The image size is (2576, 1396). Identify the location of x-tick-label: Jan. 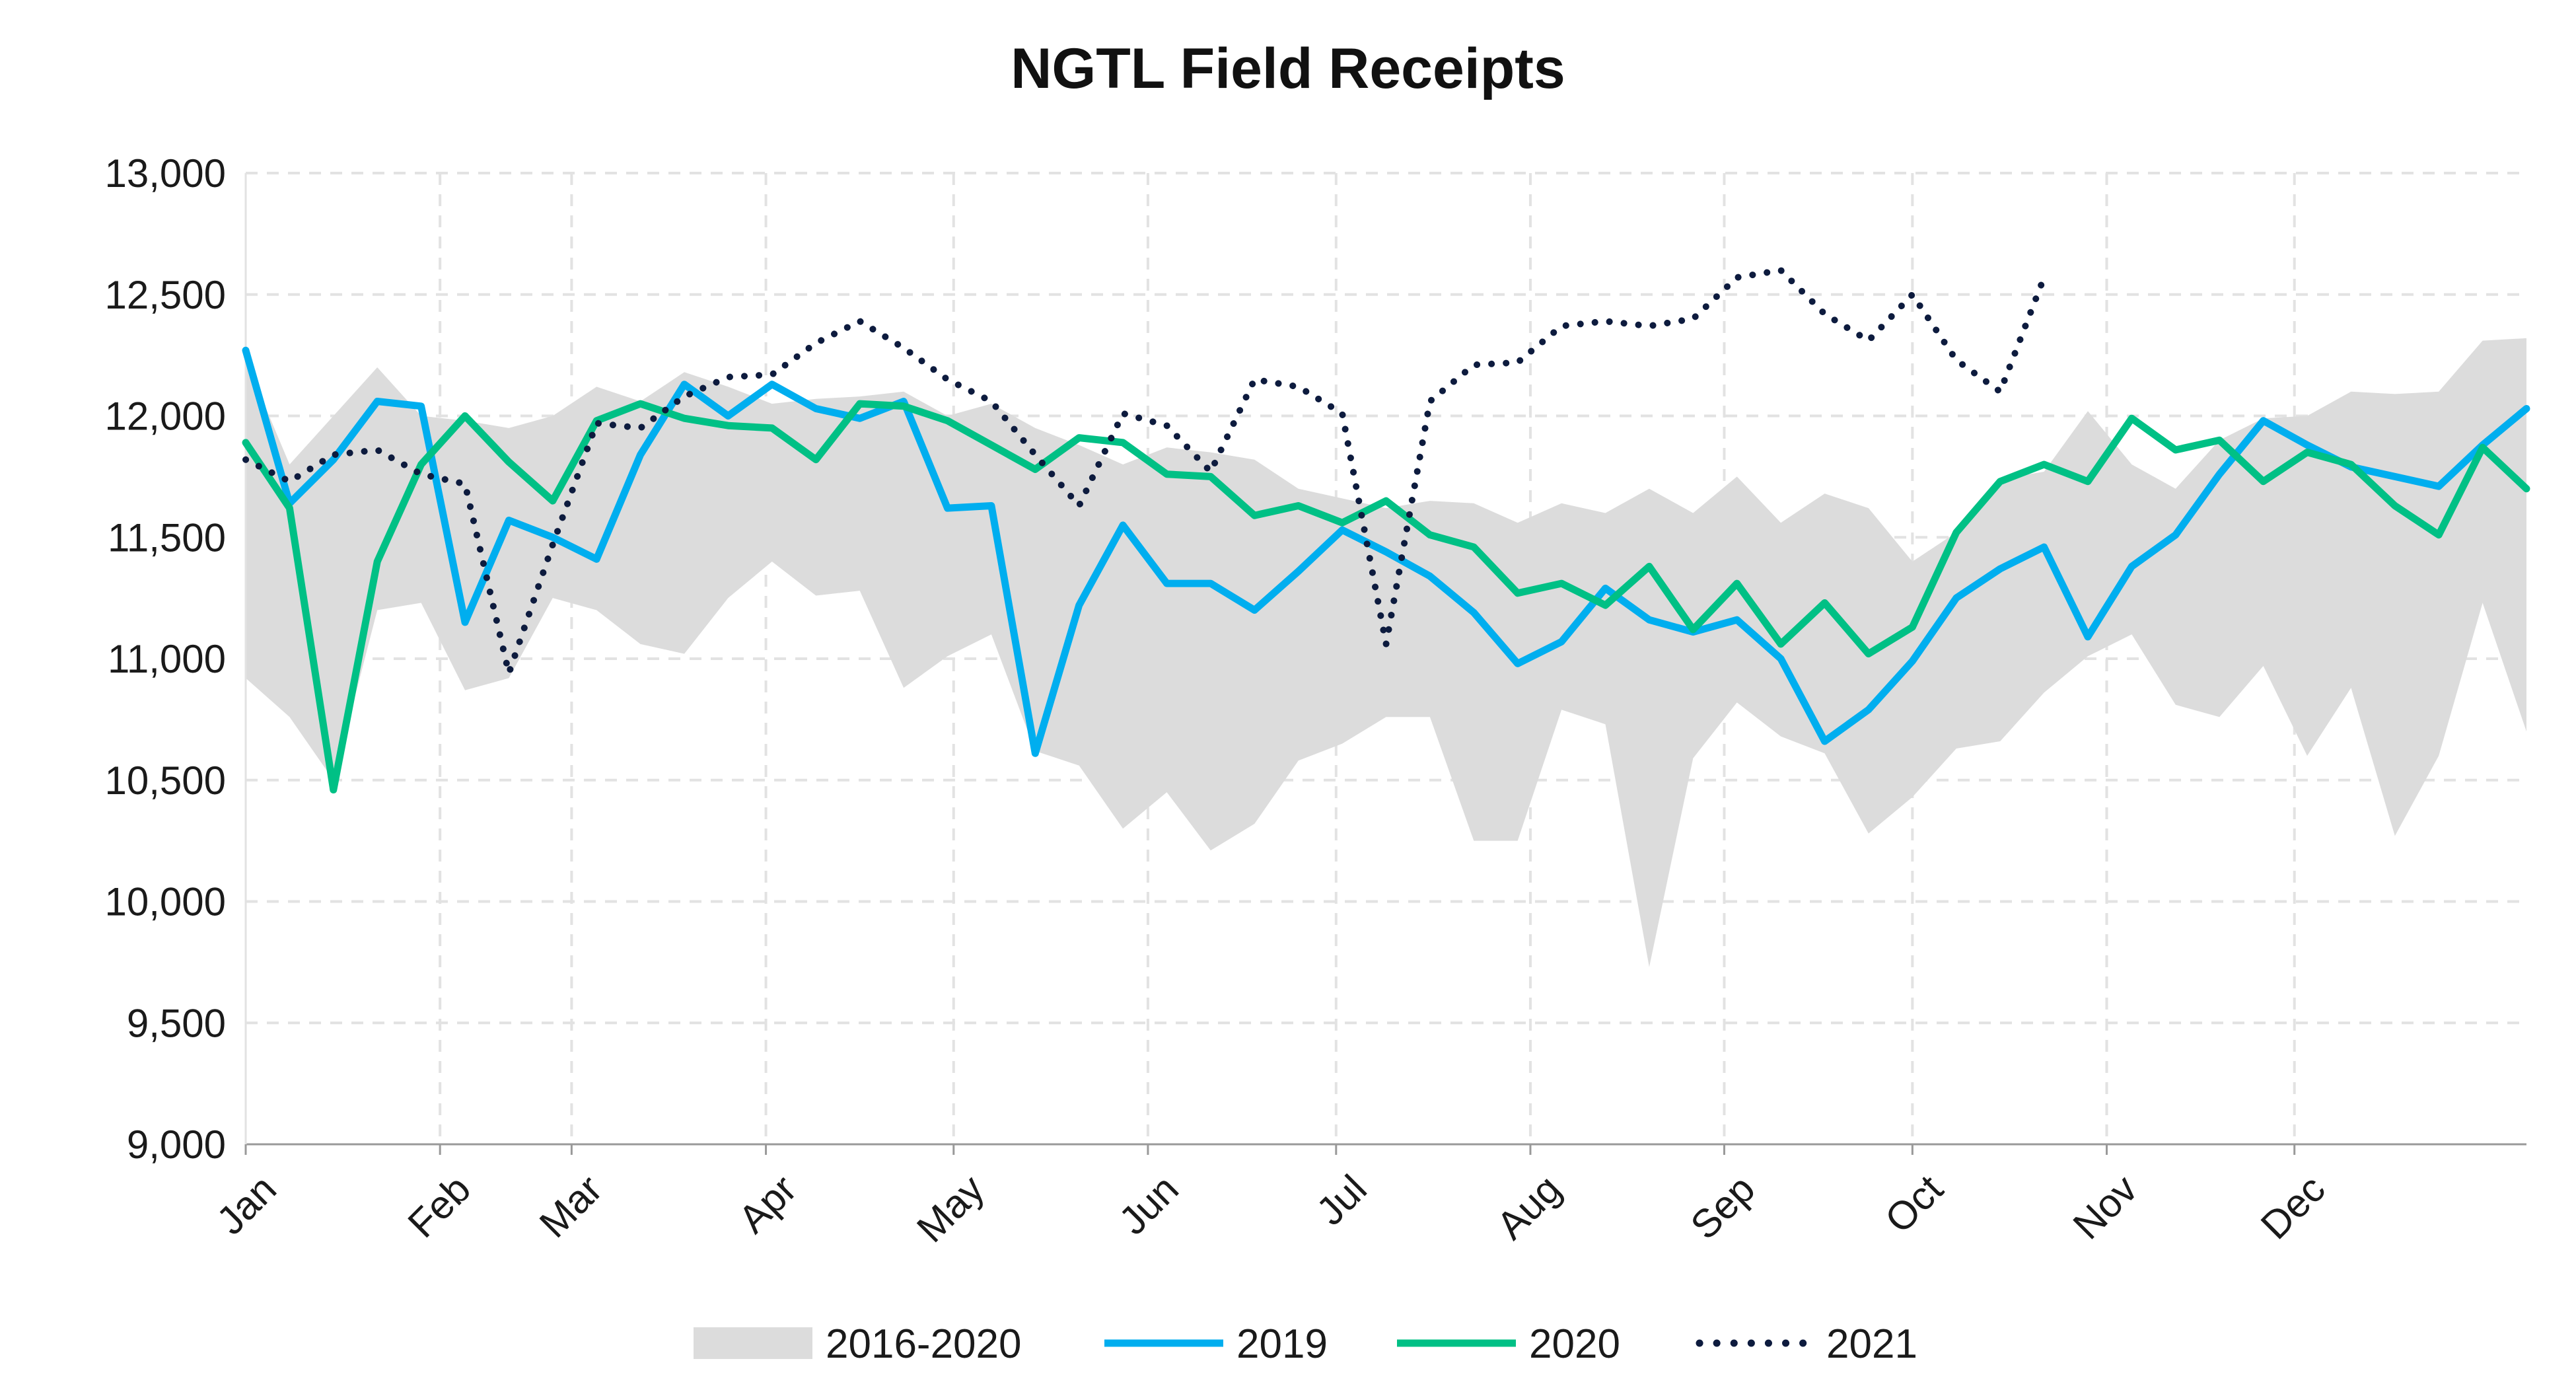
(247, 1205).